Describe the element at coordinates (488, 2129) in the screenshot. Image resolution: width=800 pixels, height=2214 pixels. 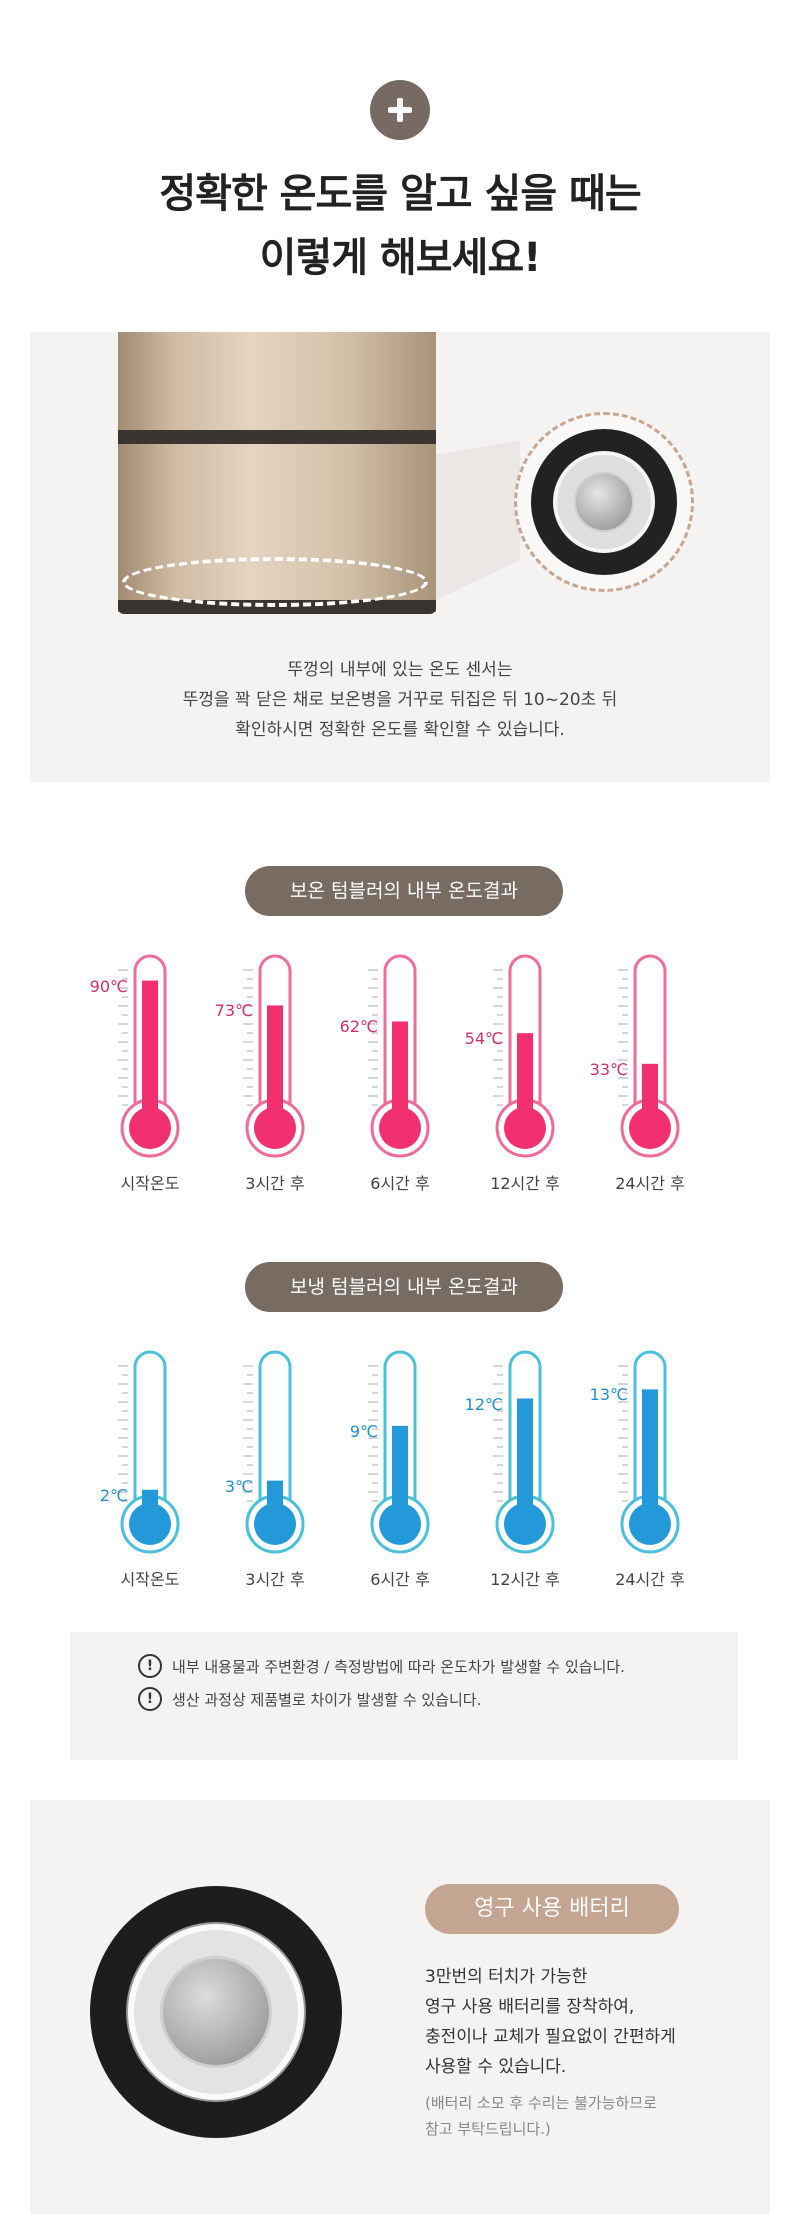
I see `battery-note-line-2: 참고 부탁드립니다.)` at that location.